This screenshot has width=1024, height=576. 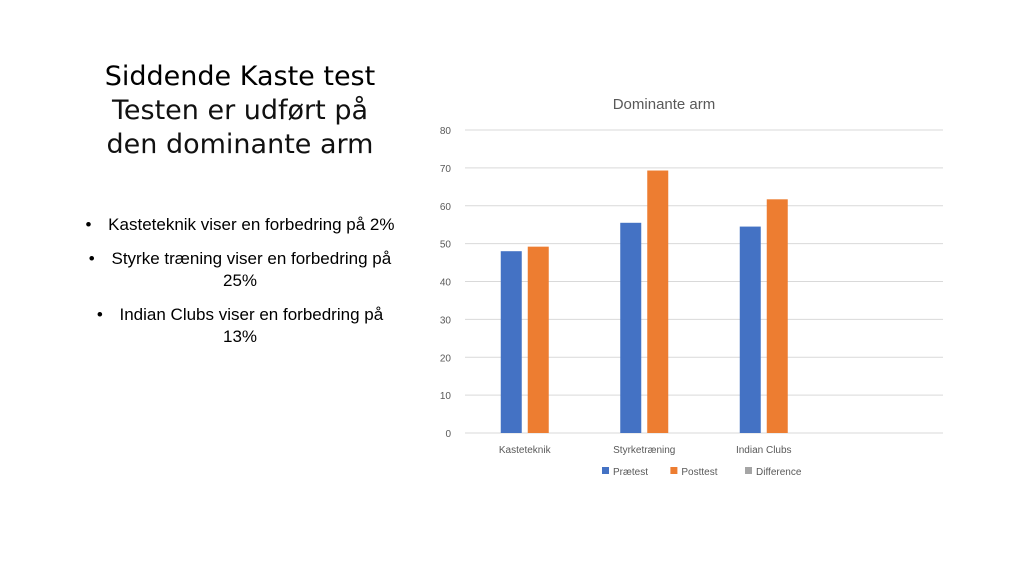 What do you see at coordinates (446, 283) in the screenshot?
I see `y-tick-label: 40` at bounding box center [446, 283].